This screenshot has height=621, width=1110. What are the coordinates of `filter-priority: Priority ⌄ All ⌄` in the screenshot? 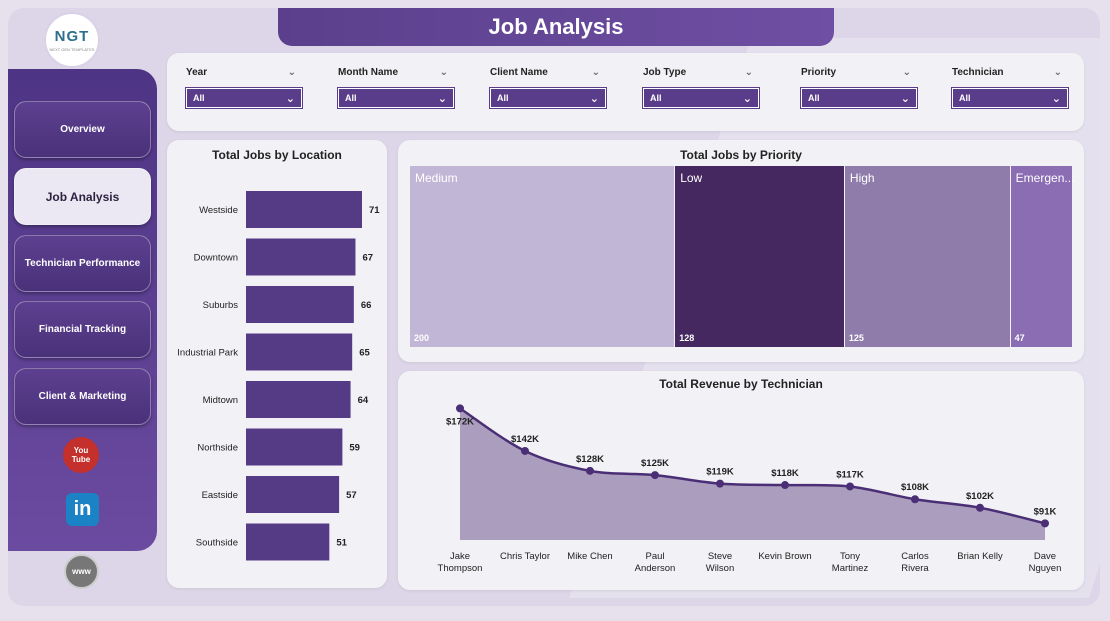 It's located at (859, 88).